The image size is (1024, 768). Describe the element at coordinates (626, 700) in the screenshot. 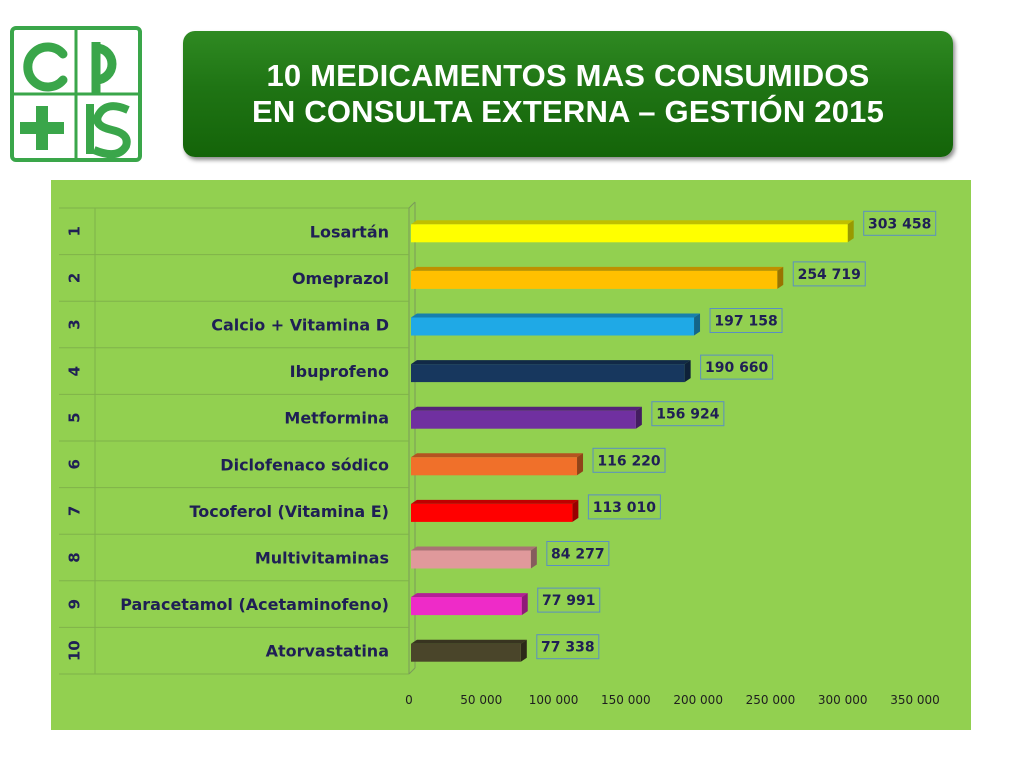

I see `x-tick-label: 150 000` at that location.